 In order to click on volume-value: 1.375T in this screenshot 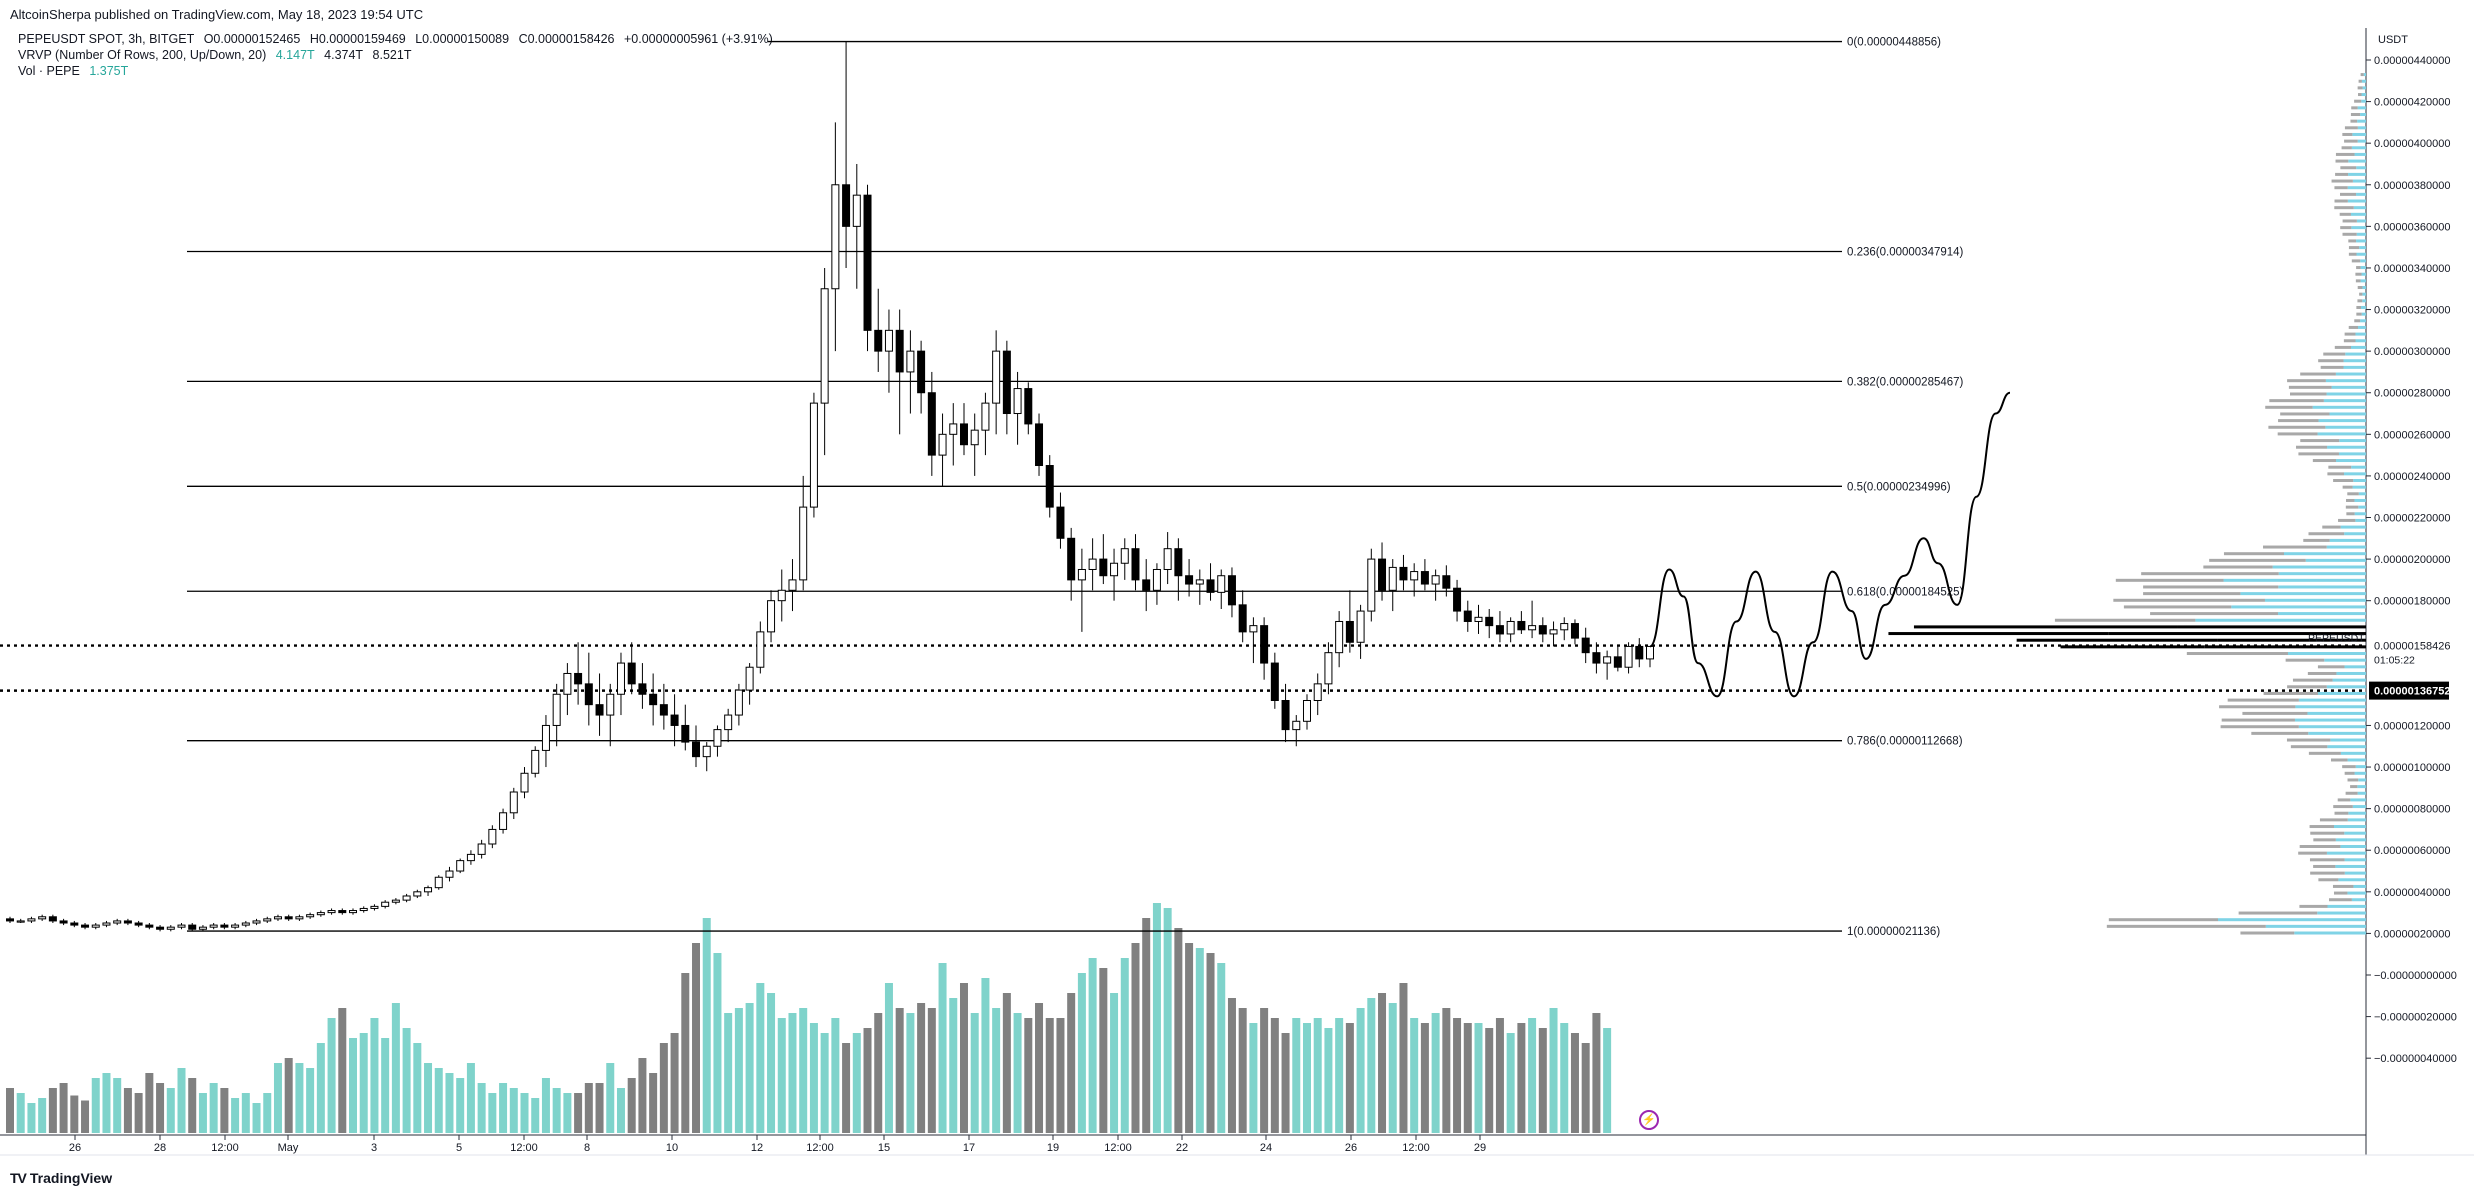, I will do `click(109, 71)`.